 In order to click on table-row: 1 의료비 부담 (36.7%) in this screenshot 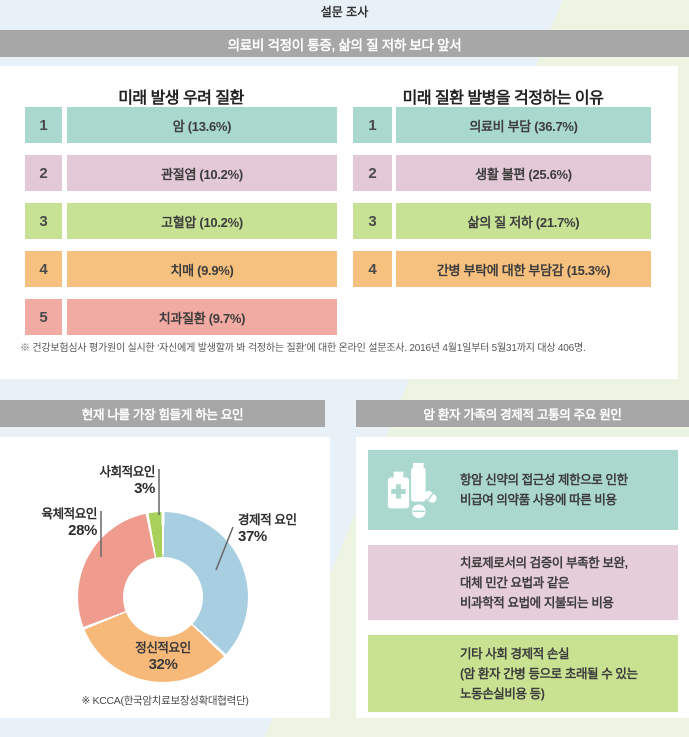, I will do `click(502, 125)`.